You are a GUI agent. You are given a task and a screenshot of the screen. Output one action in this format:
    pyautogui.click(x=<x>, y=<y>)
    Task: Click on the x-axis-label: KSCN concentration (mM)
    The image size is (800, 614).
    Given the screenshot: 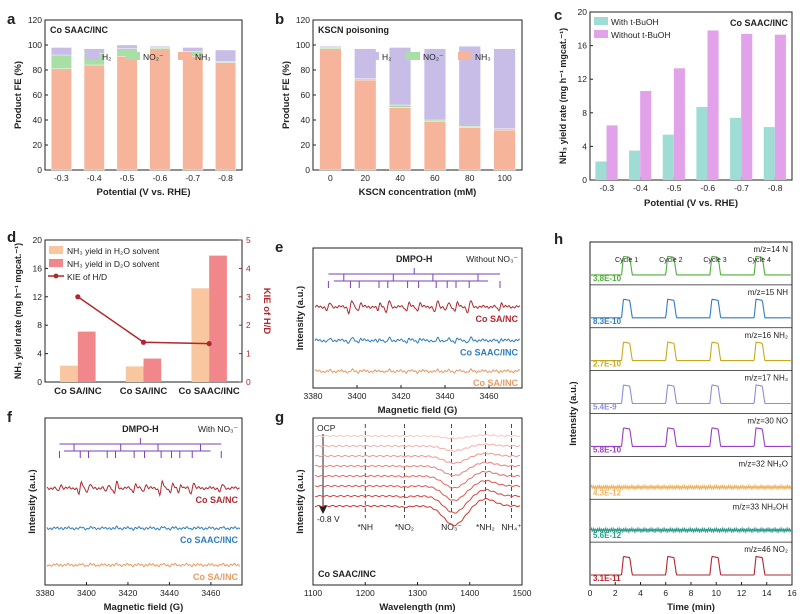 What is the action you would take?
    pyautogui.click(x=418, y=192)
    